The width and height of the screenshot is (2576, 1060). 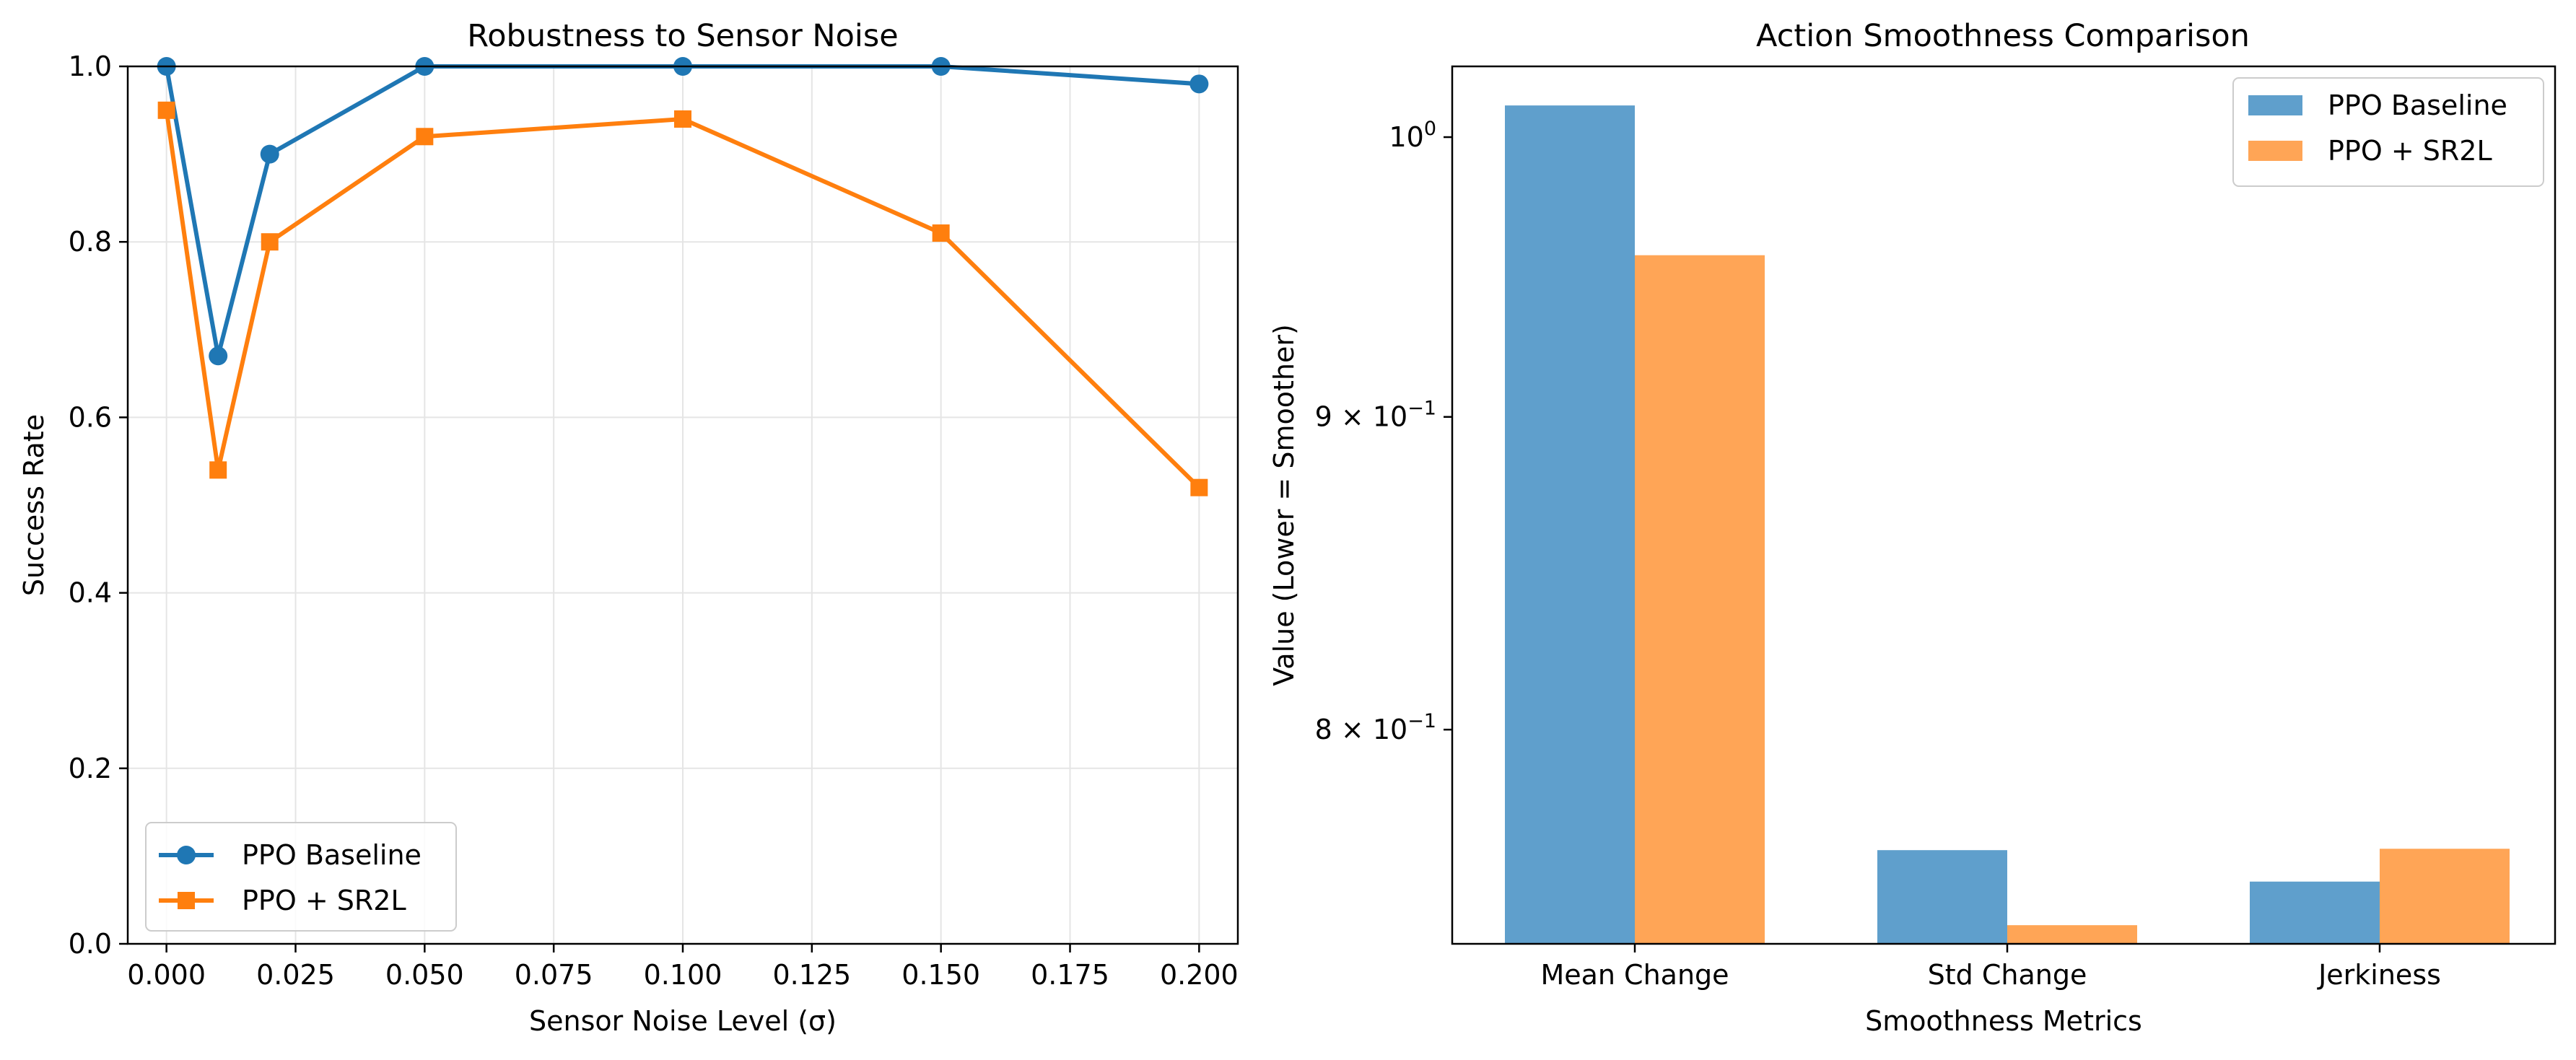 I want to click on x-tick-label: 0.025, so click(x=295, y=975).